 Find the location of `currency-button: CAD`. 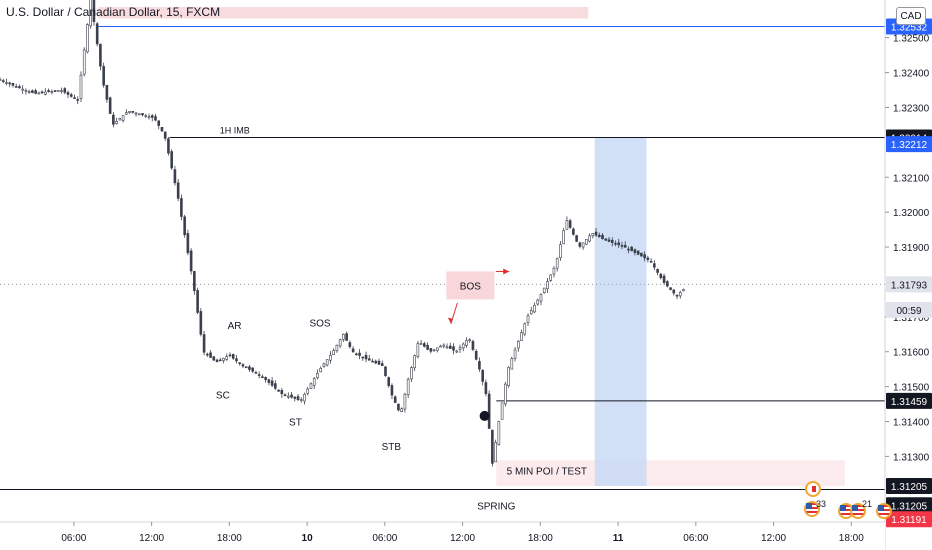

currency-button: CAD is located at coordinates (911, 16).